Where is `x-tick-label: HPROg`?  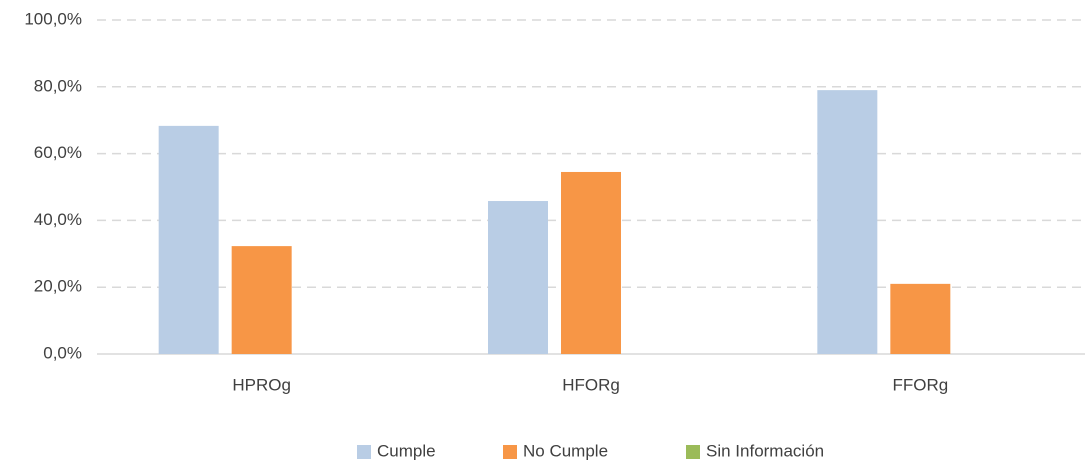 x-tick-label: HPROg is located at coordinates (261, 384).